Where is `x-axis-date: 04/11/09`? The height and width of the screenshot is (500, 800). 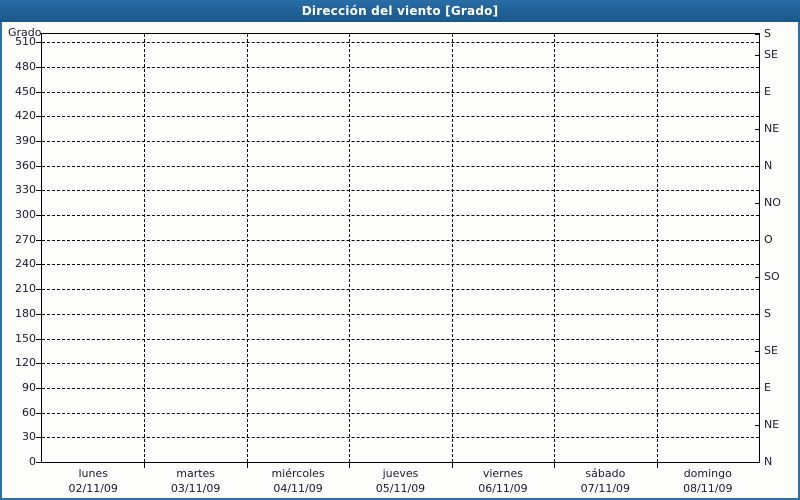
x-axis-date: 04/11/09 is located at coordinates (298, 488).